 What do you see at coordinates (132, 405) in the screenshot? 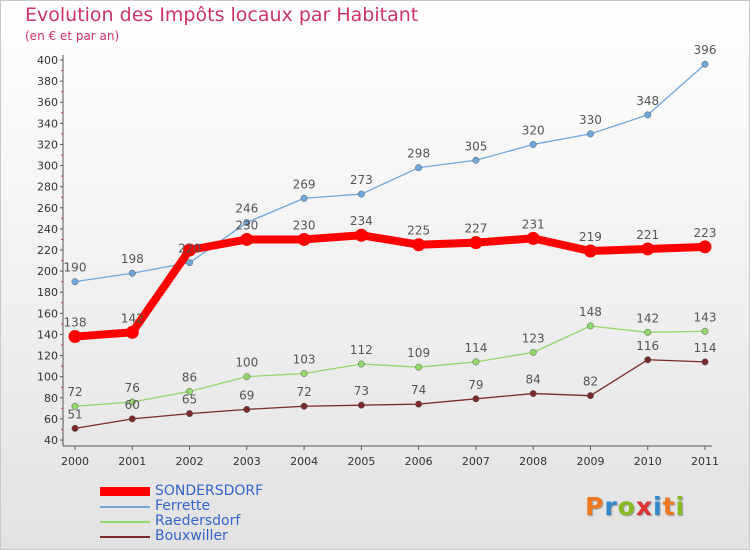
I see `data-label: 60` at bounding box center [132, 405].